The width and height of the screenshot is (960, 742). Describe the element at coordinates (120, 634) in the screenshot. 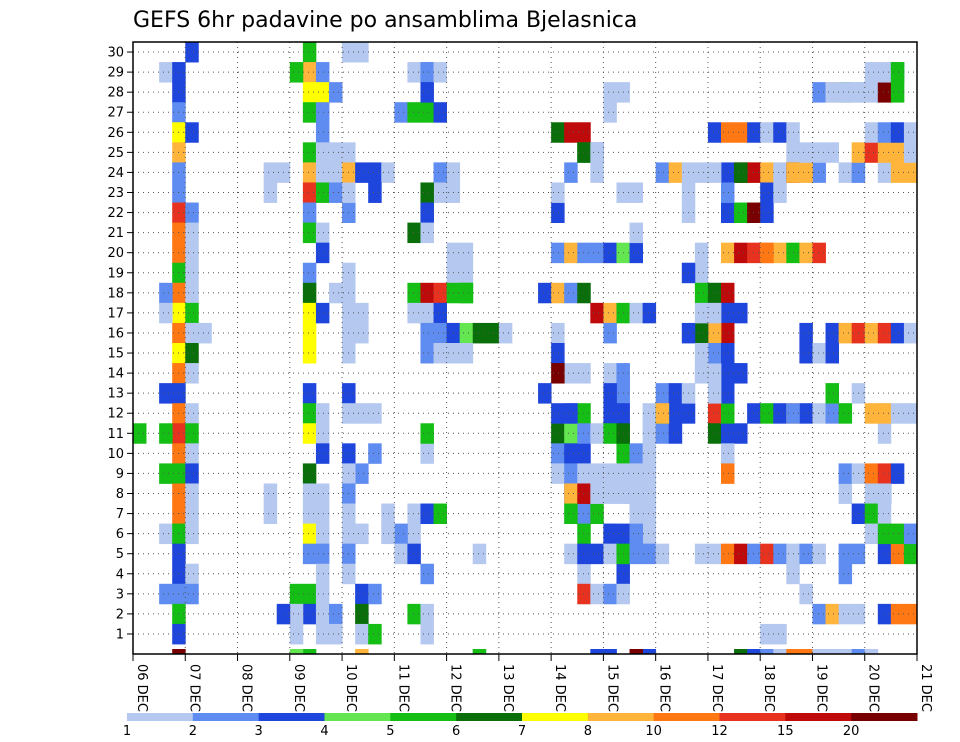

I see `y-tick-label: 1` at that location.